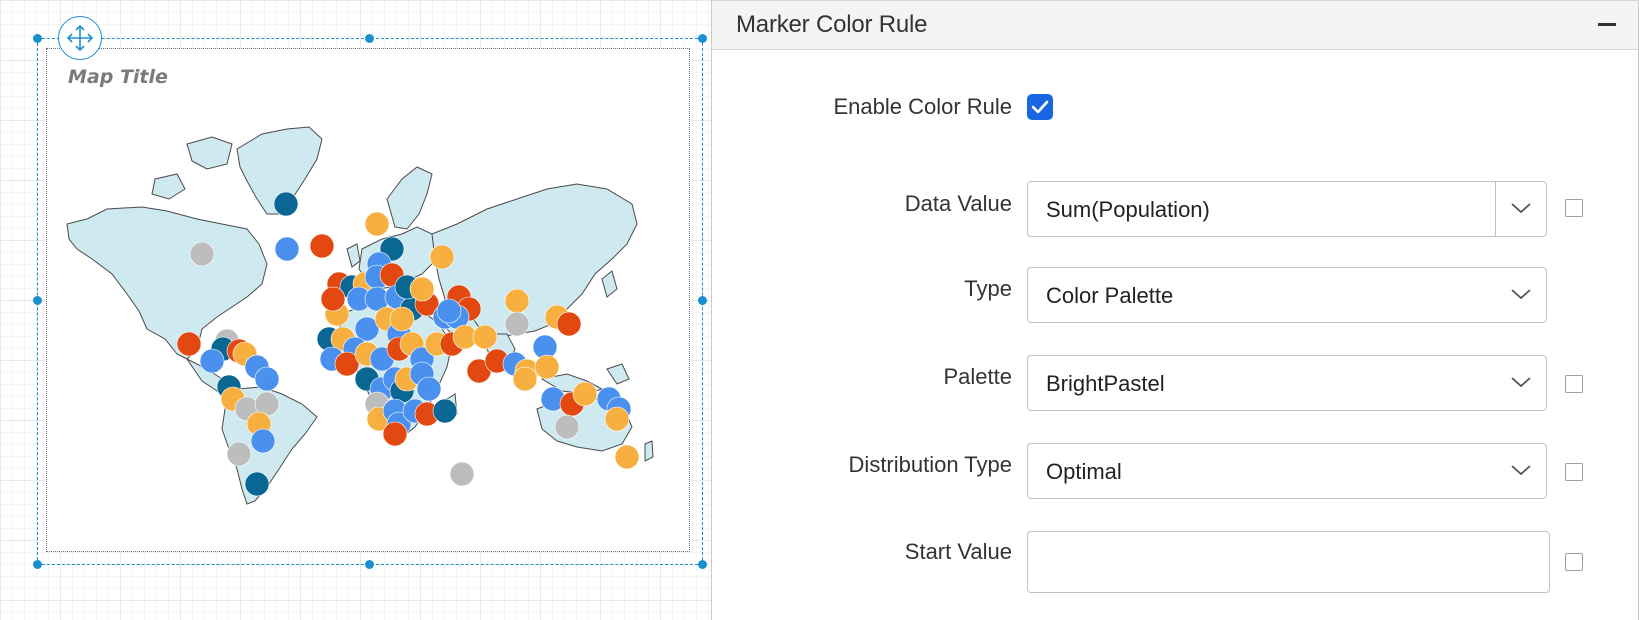  Describe the element at coordinates (37, 300) in the screenshot. I see `resize-handle-middle-left` at that location.